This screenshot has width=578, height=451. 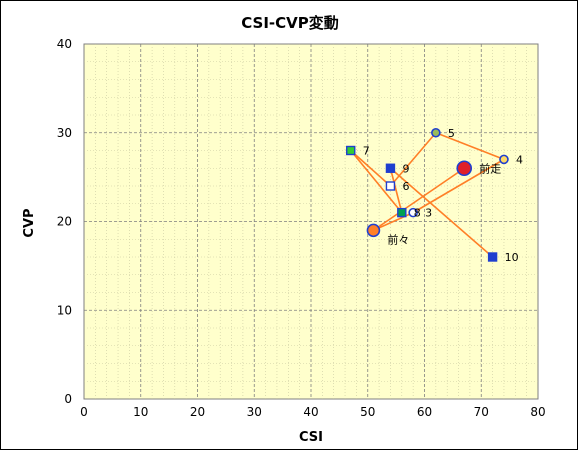 What do you see at coordinates (140, 412) in the screenshot?
I see `x-tick-label: 10` at bounding box center [140, 412].